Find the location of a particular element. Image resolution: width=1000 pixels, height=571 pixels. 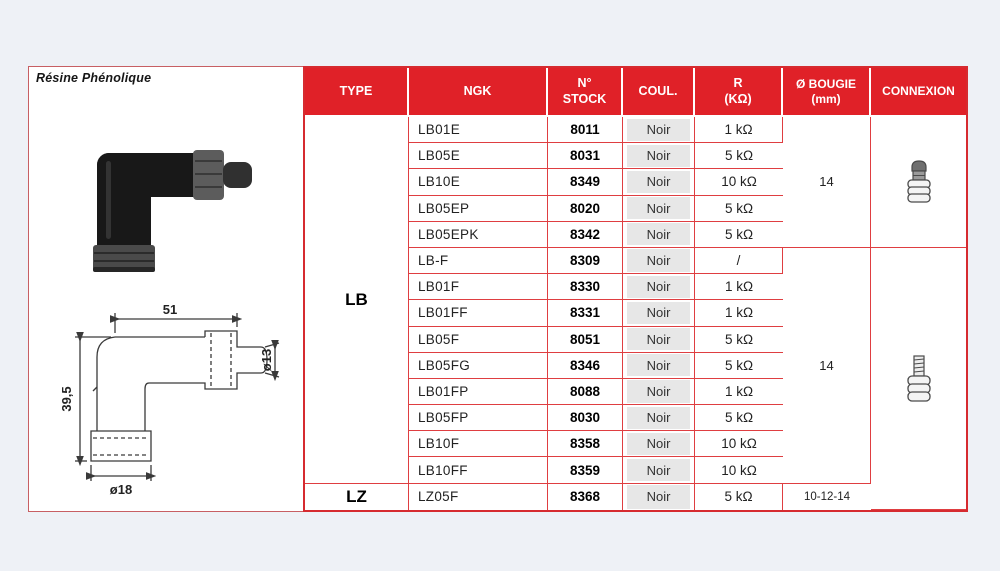

ngk-code: LB05FP is located at coordinates (478, 418).